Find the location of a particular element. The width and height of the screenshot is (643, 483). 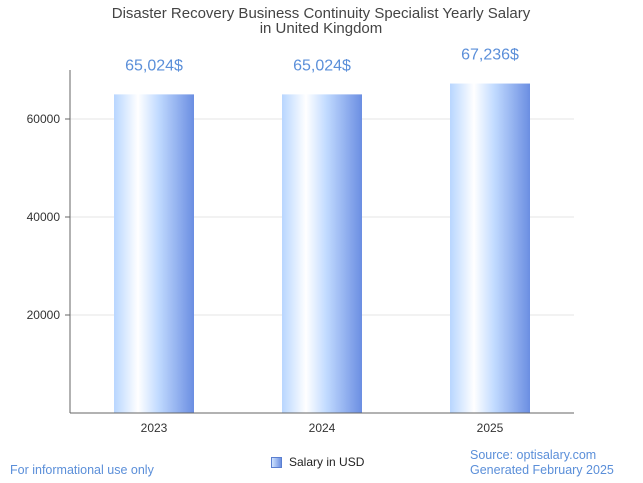

footer-source: Source: optisalary.com is located at coordinates (533, 455).